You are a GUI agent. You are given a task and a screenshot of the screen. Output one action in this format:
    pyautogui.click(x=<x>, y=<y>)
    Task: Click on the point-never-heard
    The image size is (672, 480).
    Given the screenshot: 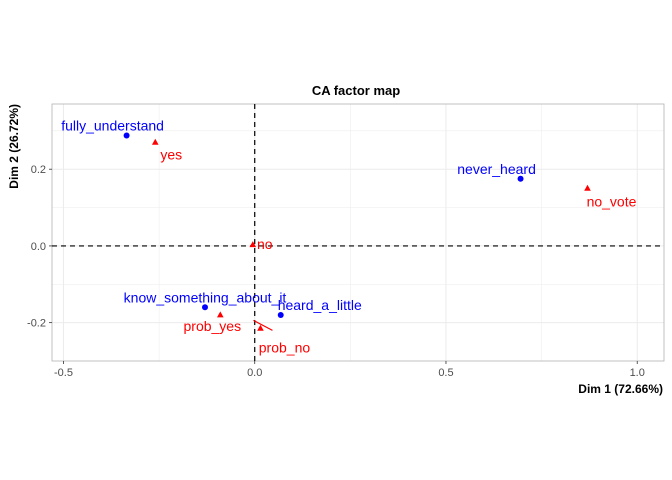 What is the action you would take?
    pyautogui.click(x=520, y=178)
    